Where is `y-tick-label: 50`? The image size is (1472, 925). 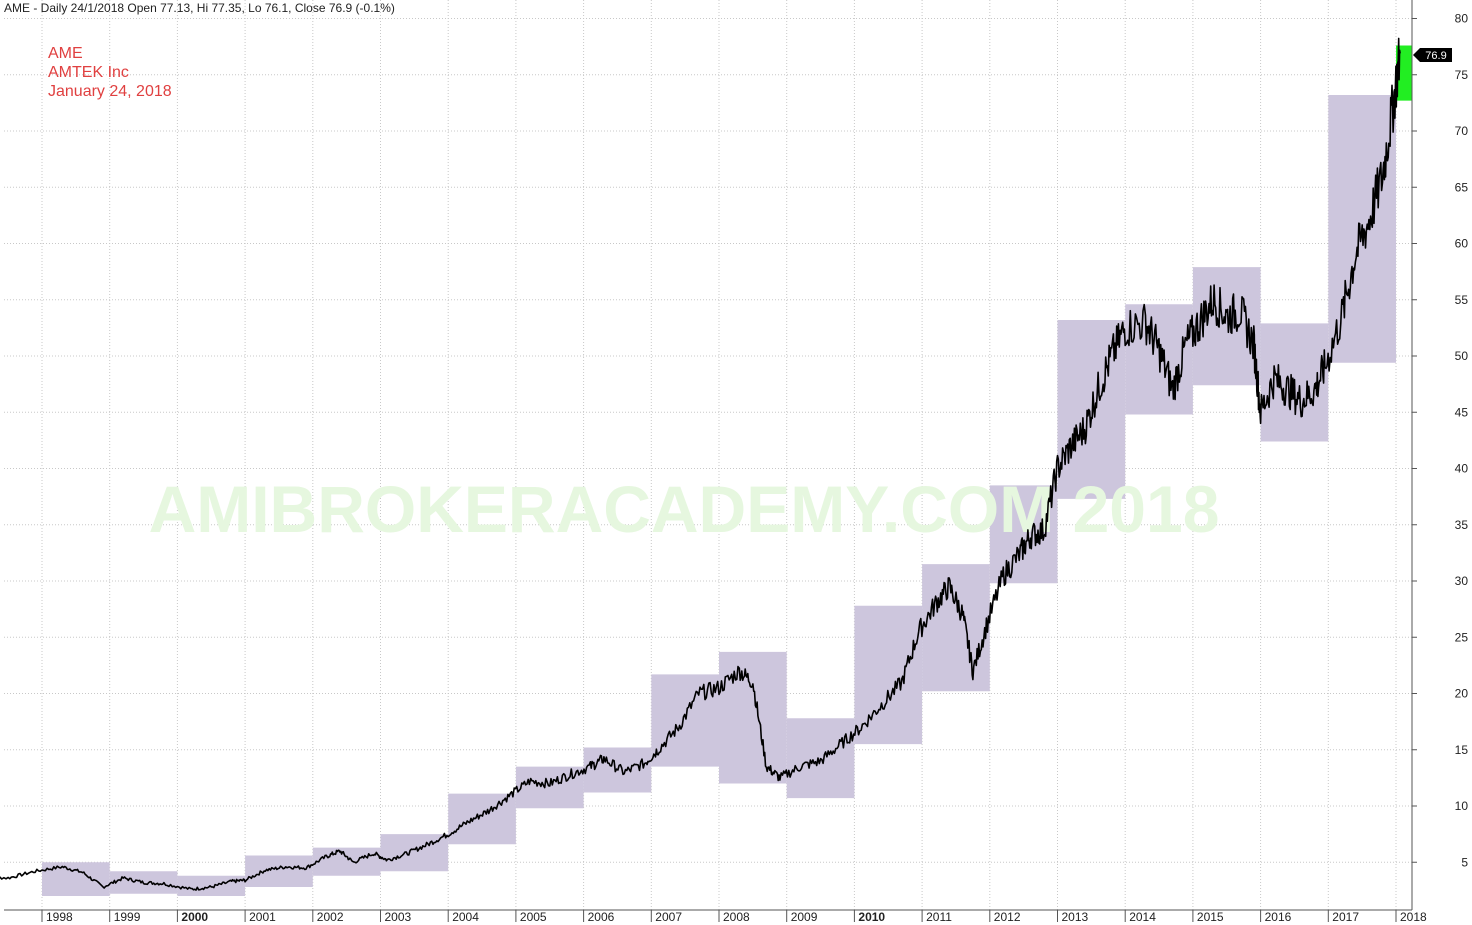 y-tick-label: 50 is located at coordinates (1462, 356).